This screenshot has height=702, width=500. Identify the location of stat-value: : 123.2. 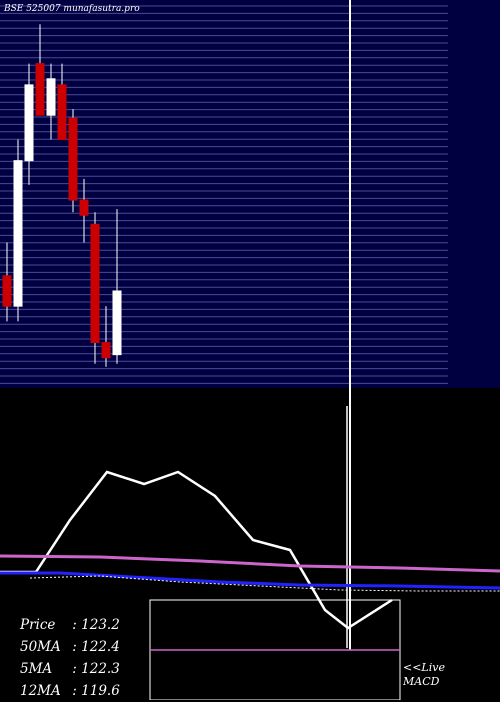
(96, 625).